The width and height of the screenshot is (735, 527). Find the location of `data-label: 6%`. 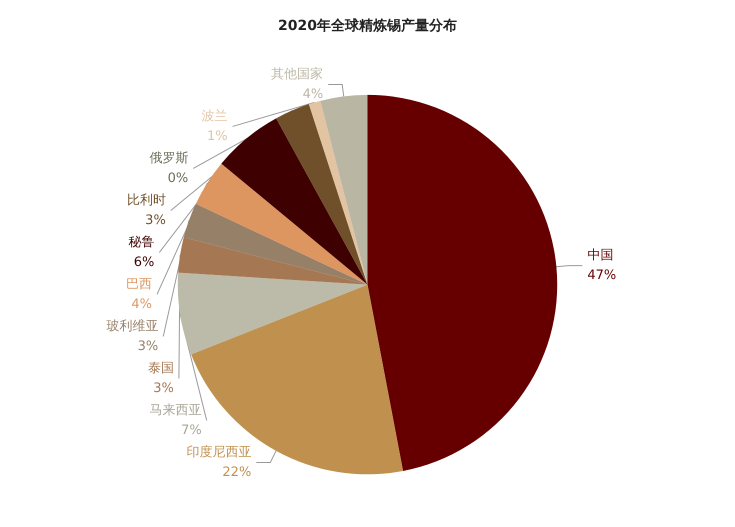

data-label: 6% is located at coordinates (144, 262).